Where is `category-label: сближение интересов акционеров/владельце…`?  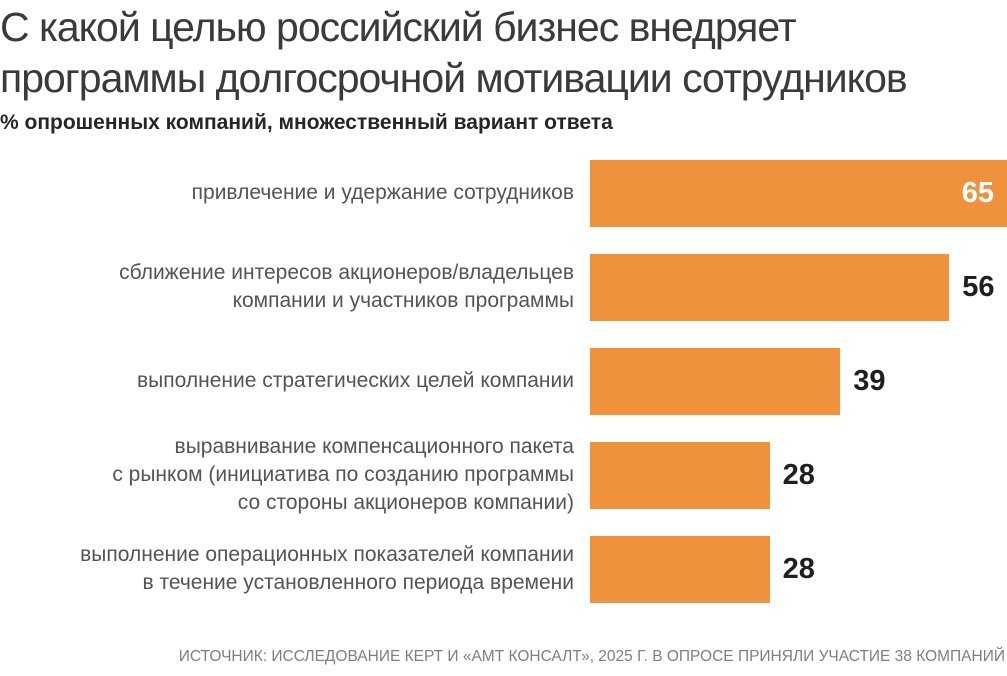 category-label: сближение интересов акционеров/владельце… is located at coordinates (346, 287).